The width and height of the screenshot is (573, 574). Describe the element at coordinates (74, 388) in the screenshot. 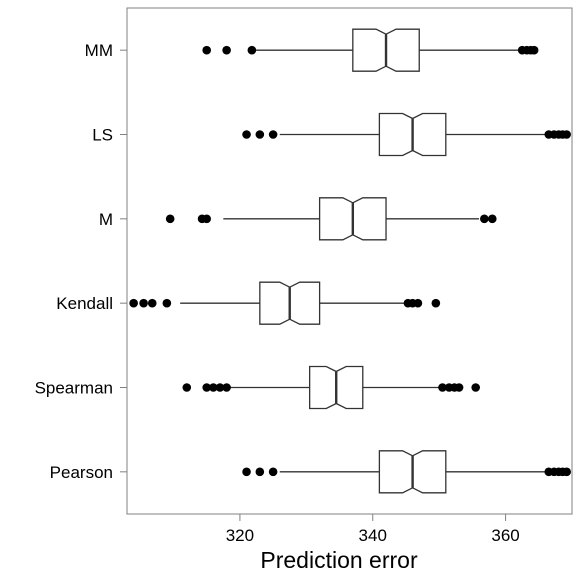

I see `y-tick-label-spearman: Spearman` at that location.